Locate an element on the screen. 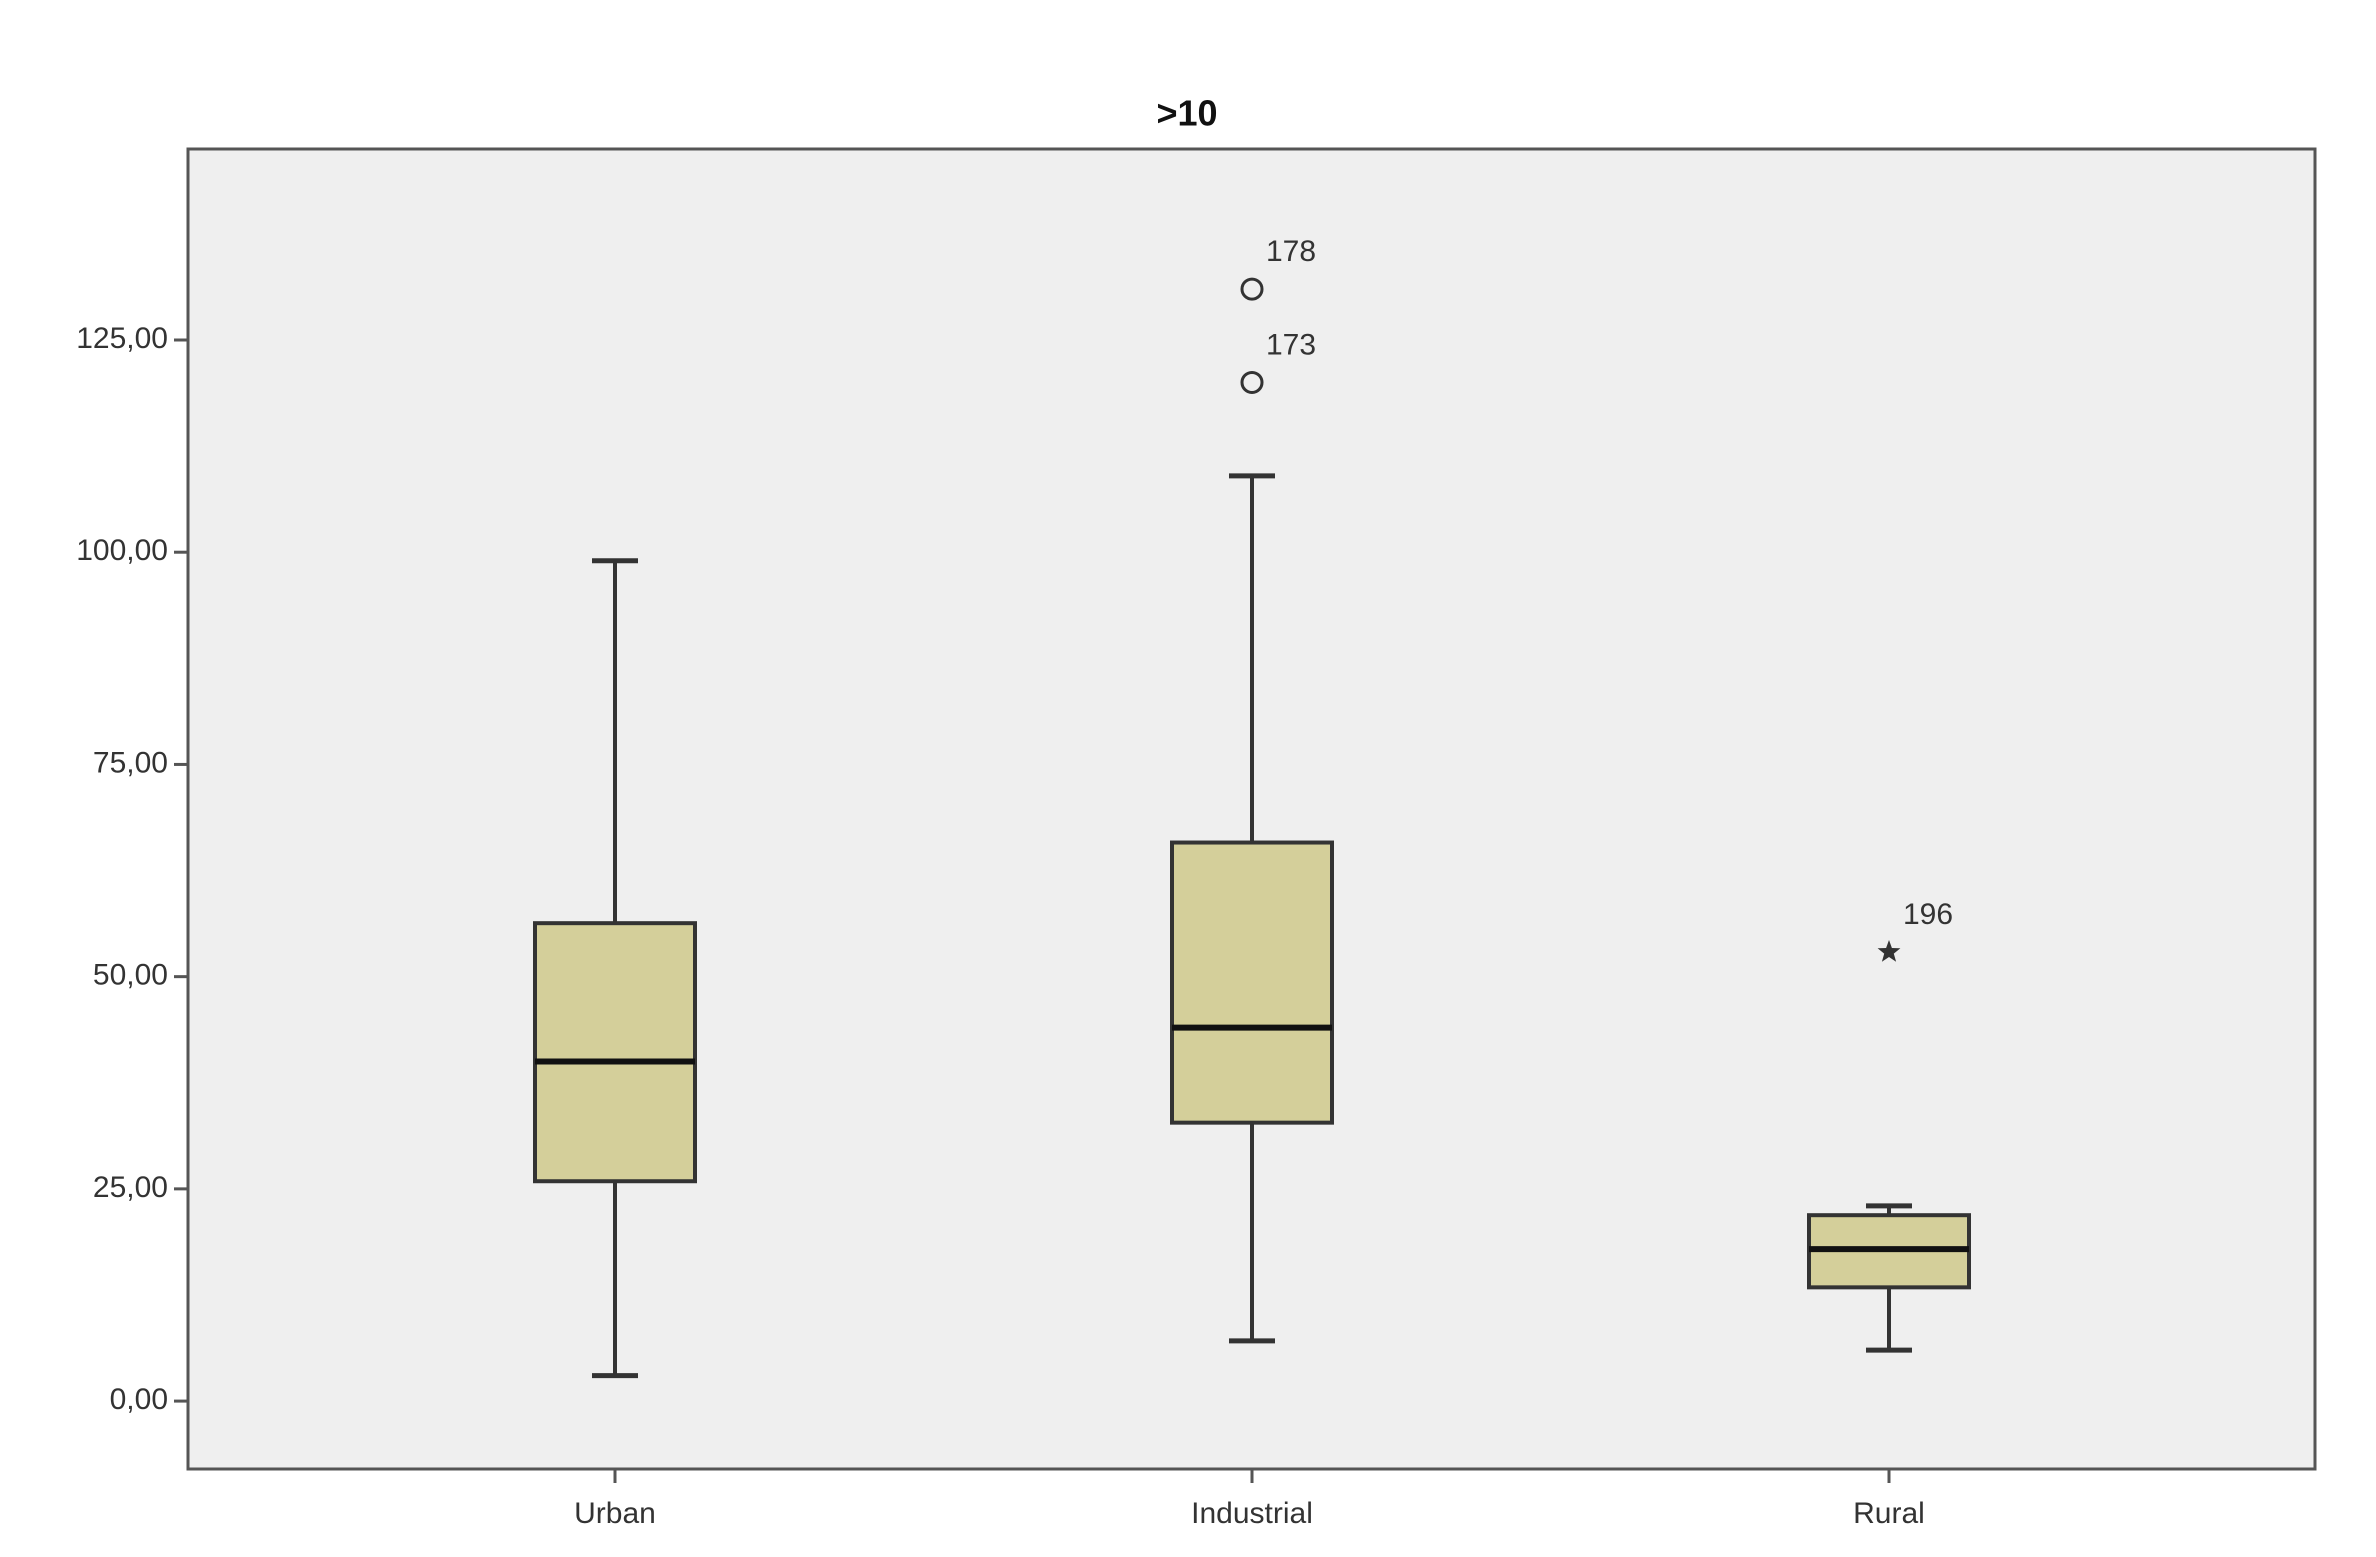 The image size is (2376, 1557). extreme-outlier is located at coordinates (1889, 951).